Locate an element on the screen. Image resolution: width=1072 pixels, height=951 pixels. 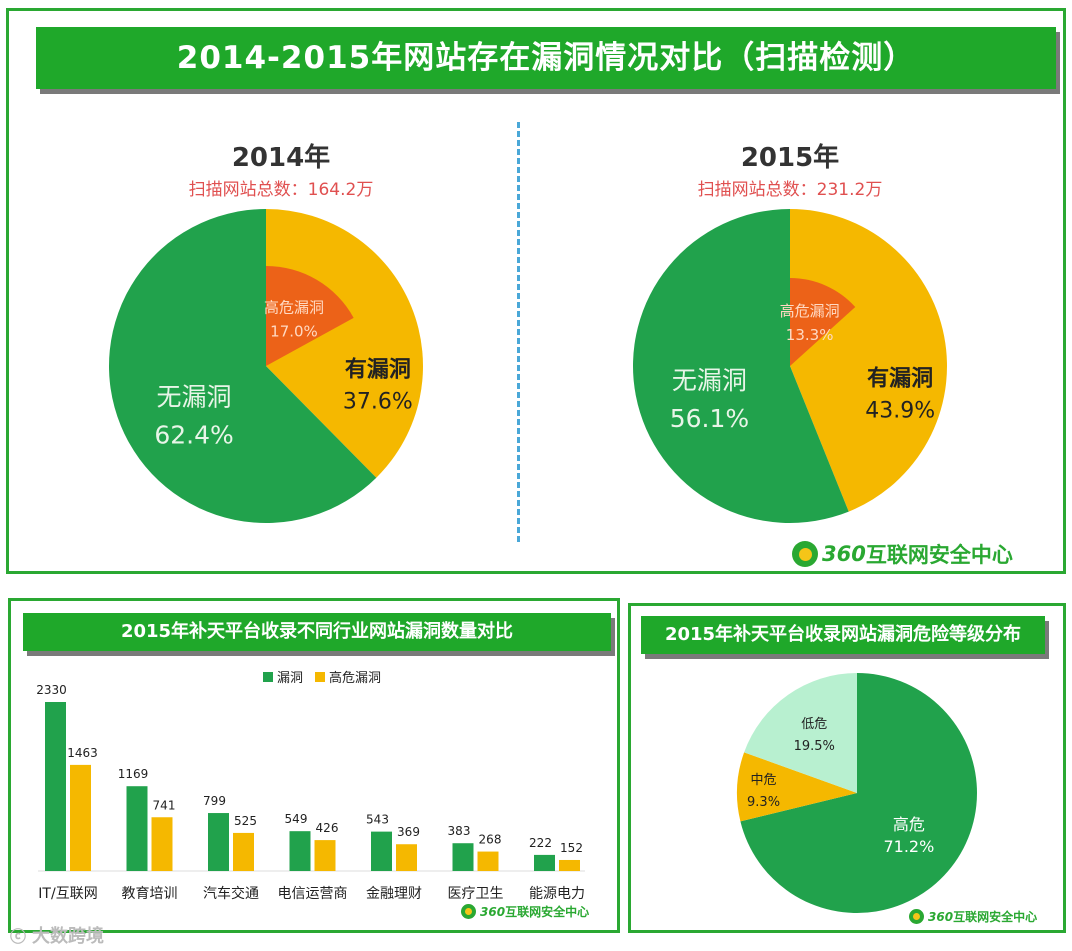
bar-value-label: 383 is located at coordinates (459, 831).